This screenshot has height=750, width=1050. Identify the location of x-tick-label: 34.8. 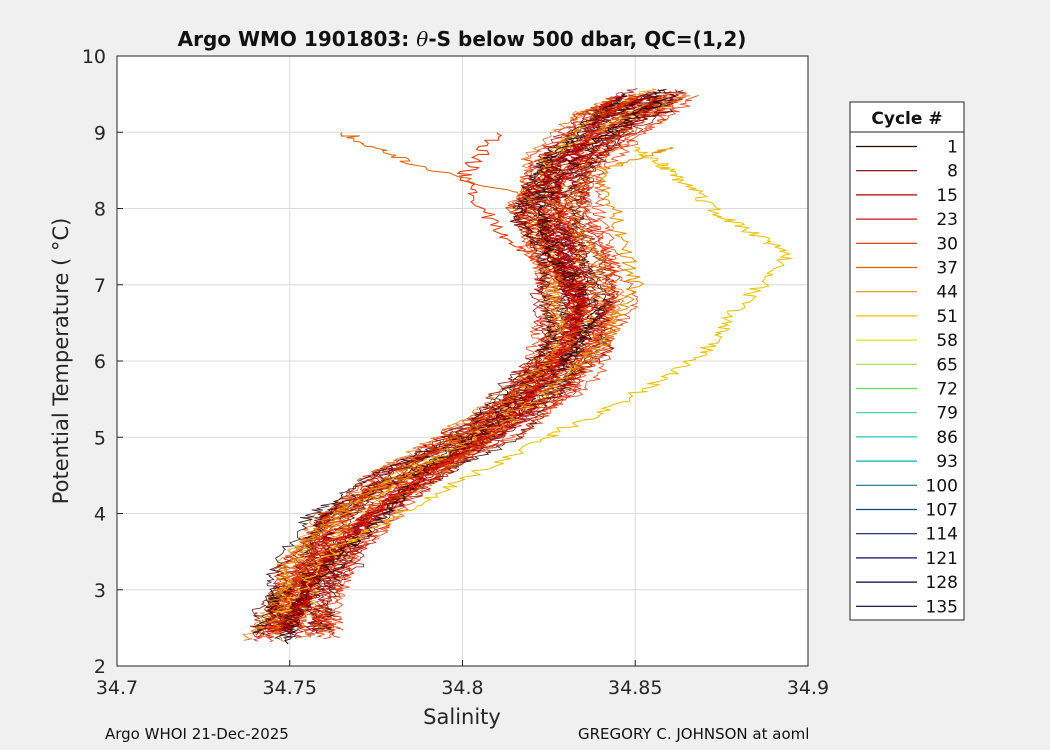
(462, 688).